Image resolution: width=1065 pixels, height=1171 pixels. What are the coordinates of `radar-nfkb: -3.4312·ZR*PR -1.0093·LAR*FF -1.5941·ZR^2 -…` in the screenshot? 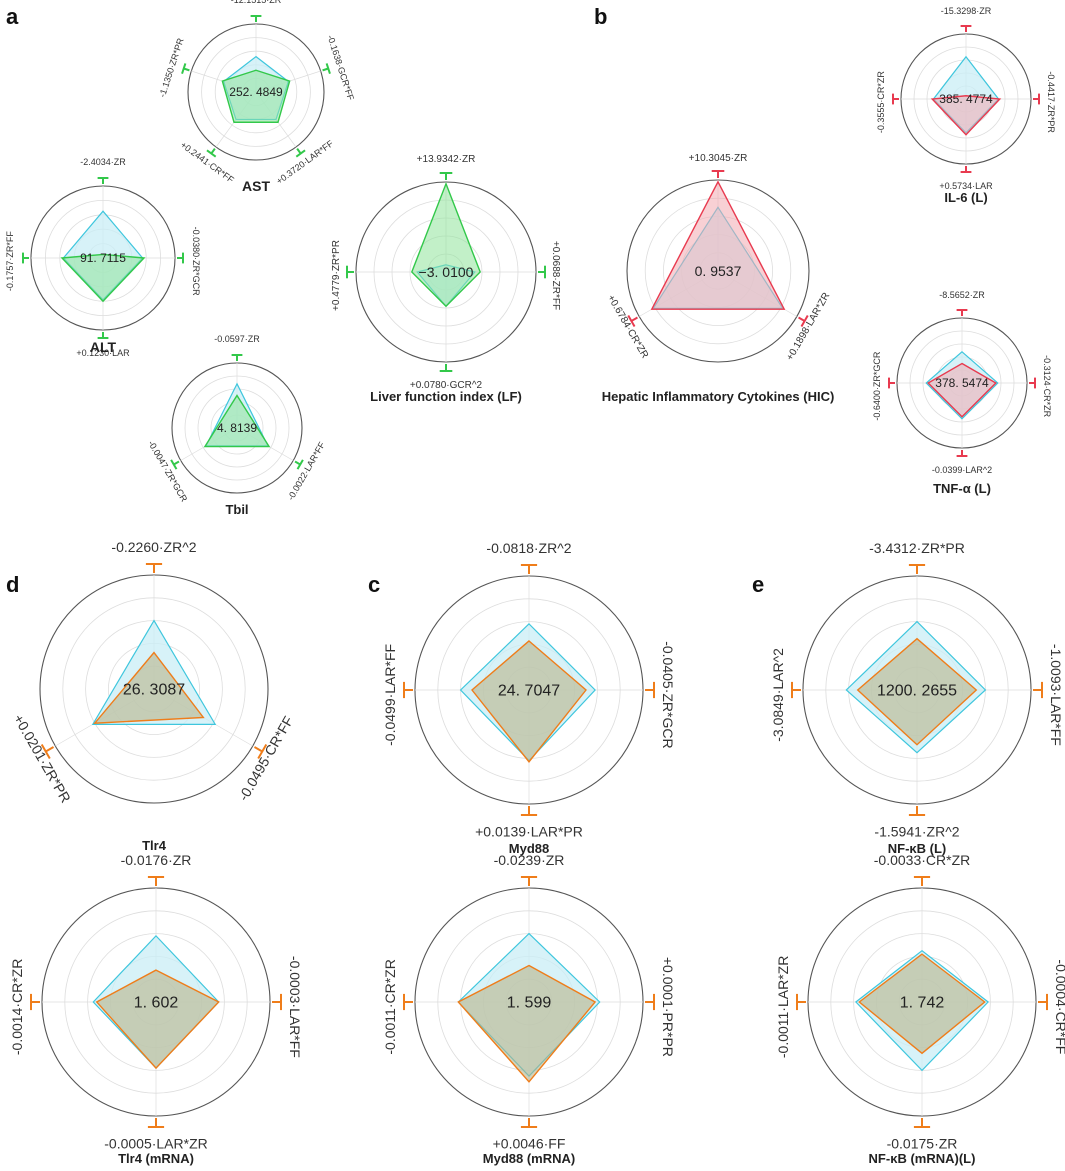 It's located at (917, 698).